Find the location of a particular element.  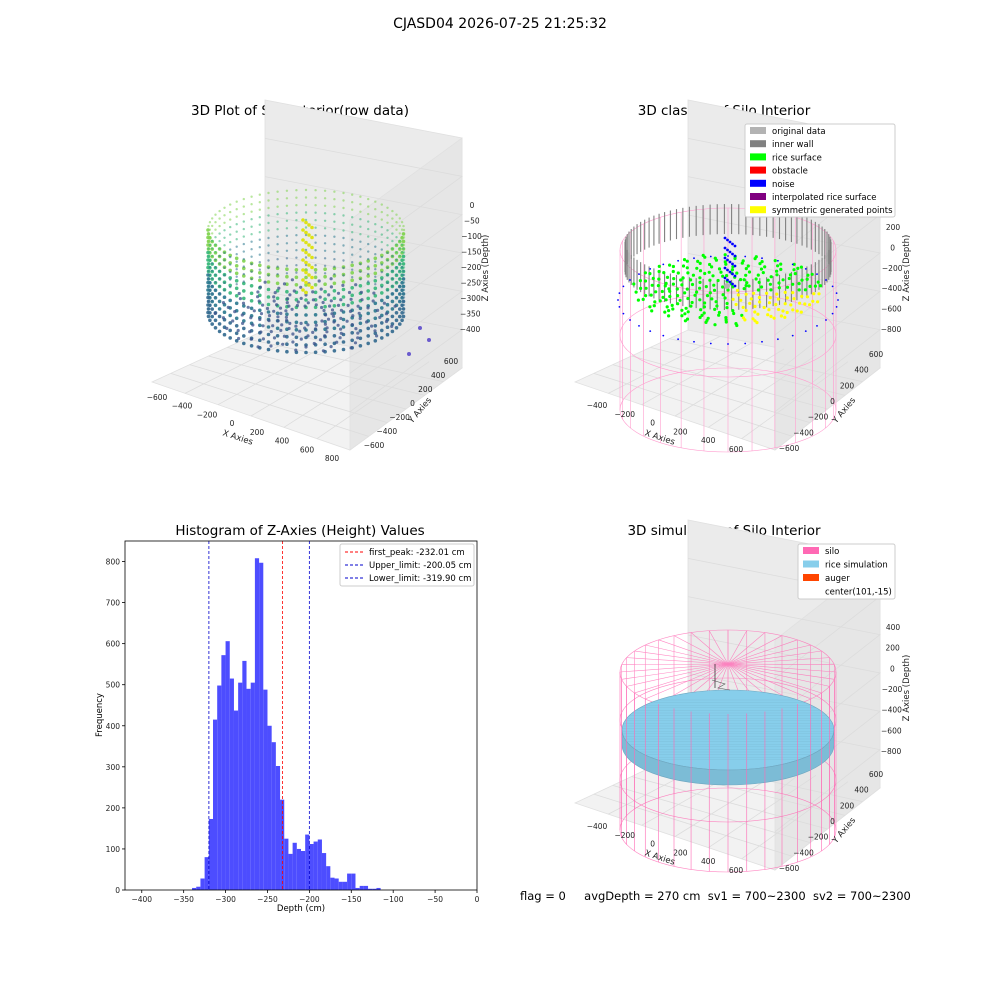

x-tick-label: −300 is located at coordinates (225, 899).